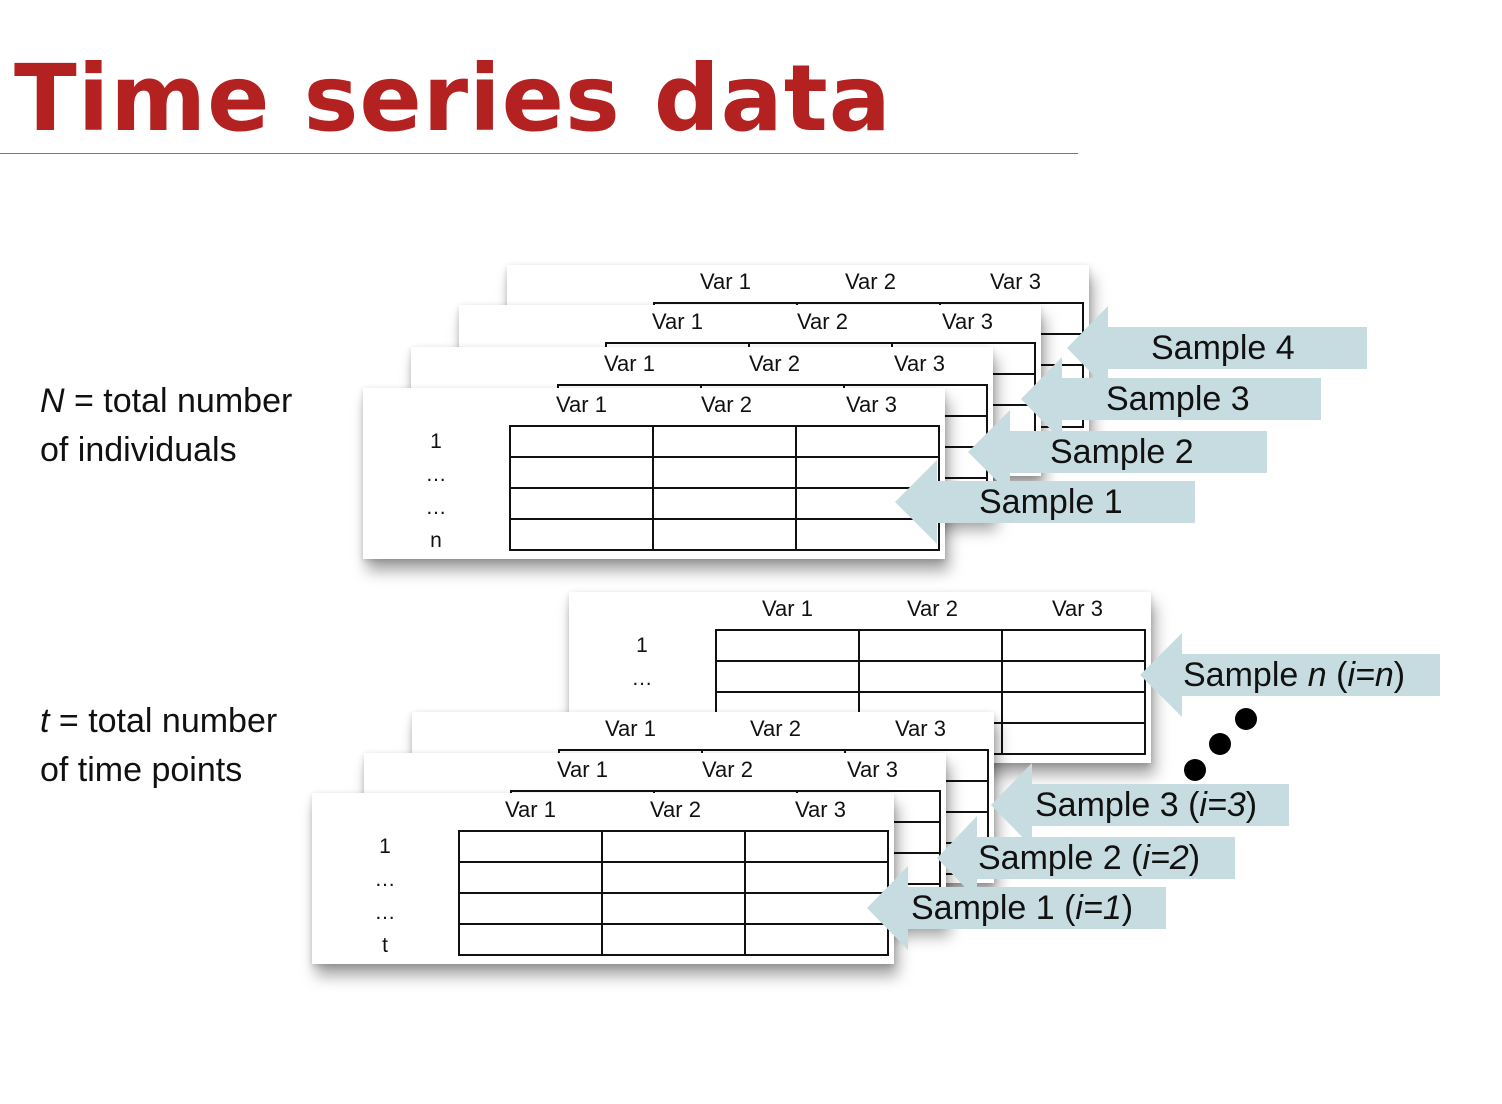  Describe the element at coordinates (158, 746) in the screenshot. I see `time-points-label: t = total number of time points` at that location.